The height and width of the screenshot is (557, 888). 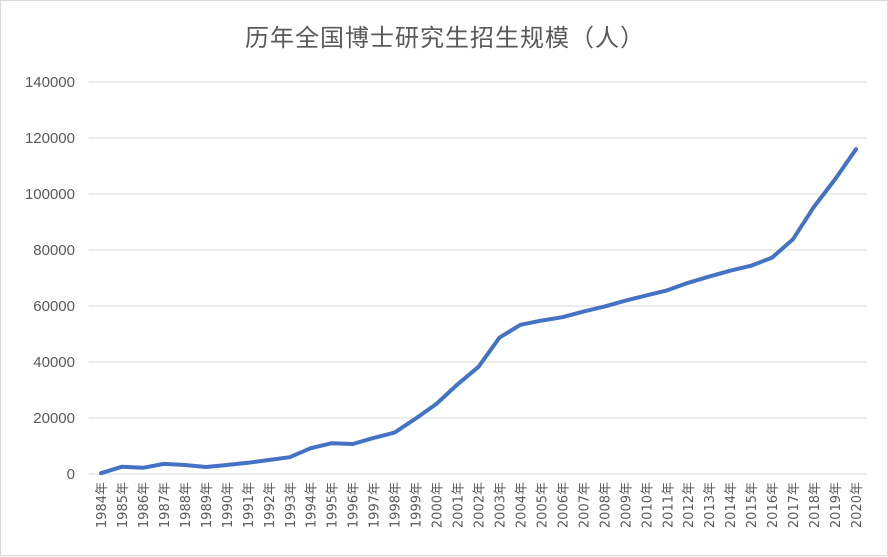 I want to click on y-tick-label: 80000, so click(x=54, y=250).